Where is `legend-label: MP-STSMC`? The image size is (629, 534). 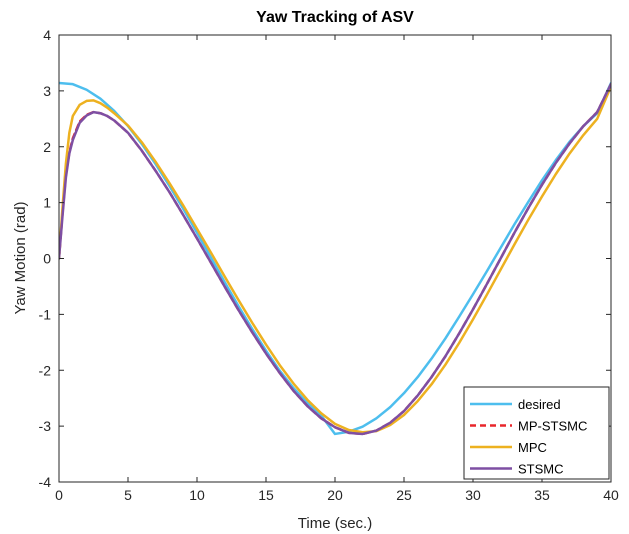 legend-label: MP-STSMC is located at coordinates (552, 426).